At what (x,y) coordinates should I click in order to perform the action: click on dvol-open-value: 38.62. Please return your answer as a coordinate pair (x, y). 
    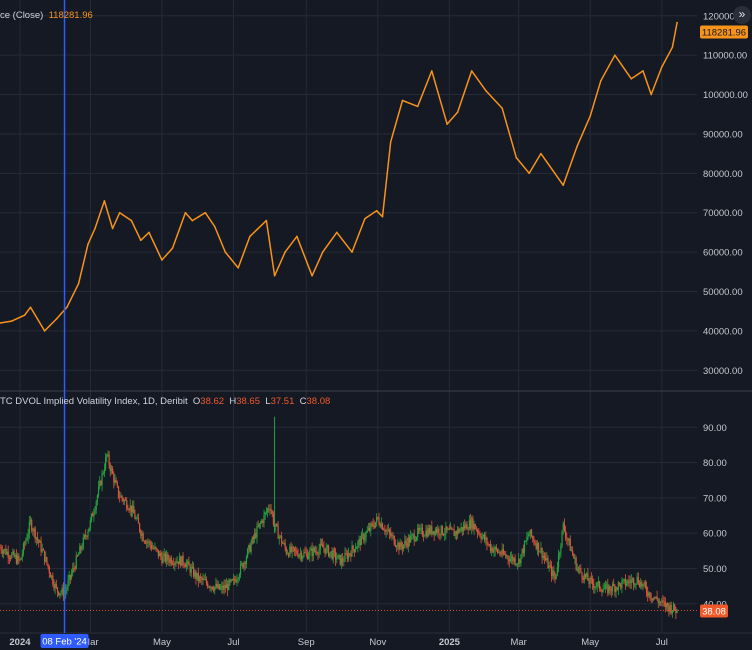
    Looking at the image, I should click on (212, 401).